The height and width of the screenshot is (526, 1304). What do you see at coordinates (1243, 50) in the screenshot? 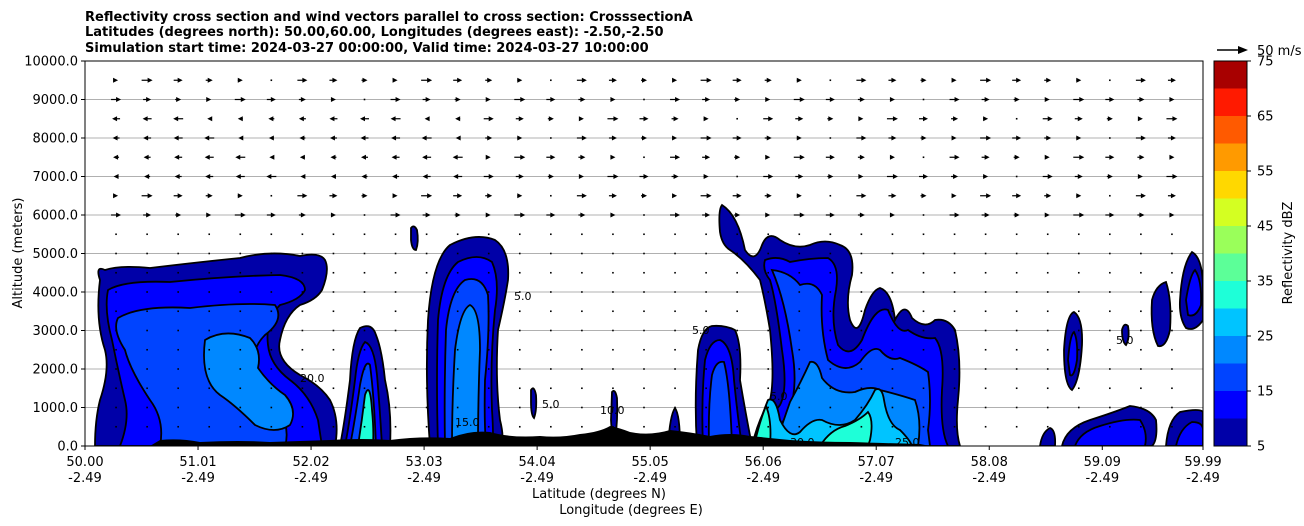
I see `quiver-key-arrowhead` at bounding box center [1243, 50].